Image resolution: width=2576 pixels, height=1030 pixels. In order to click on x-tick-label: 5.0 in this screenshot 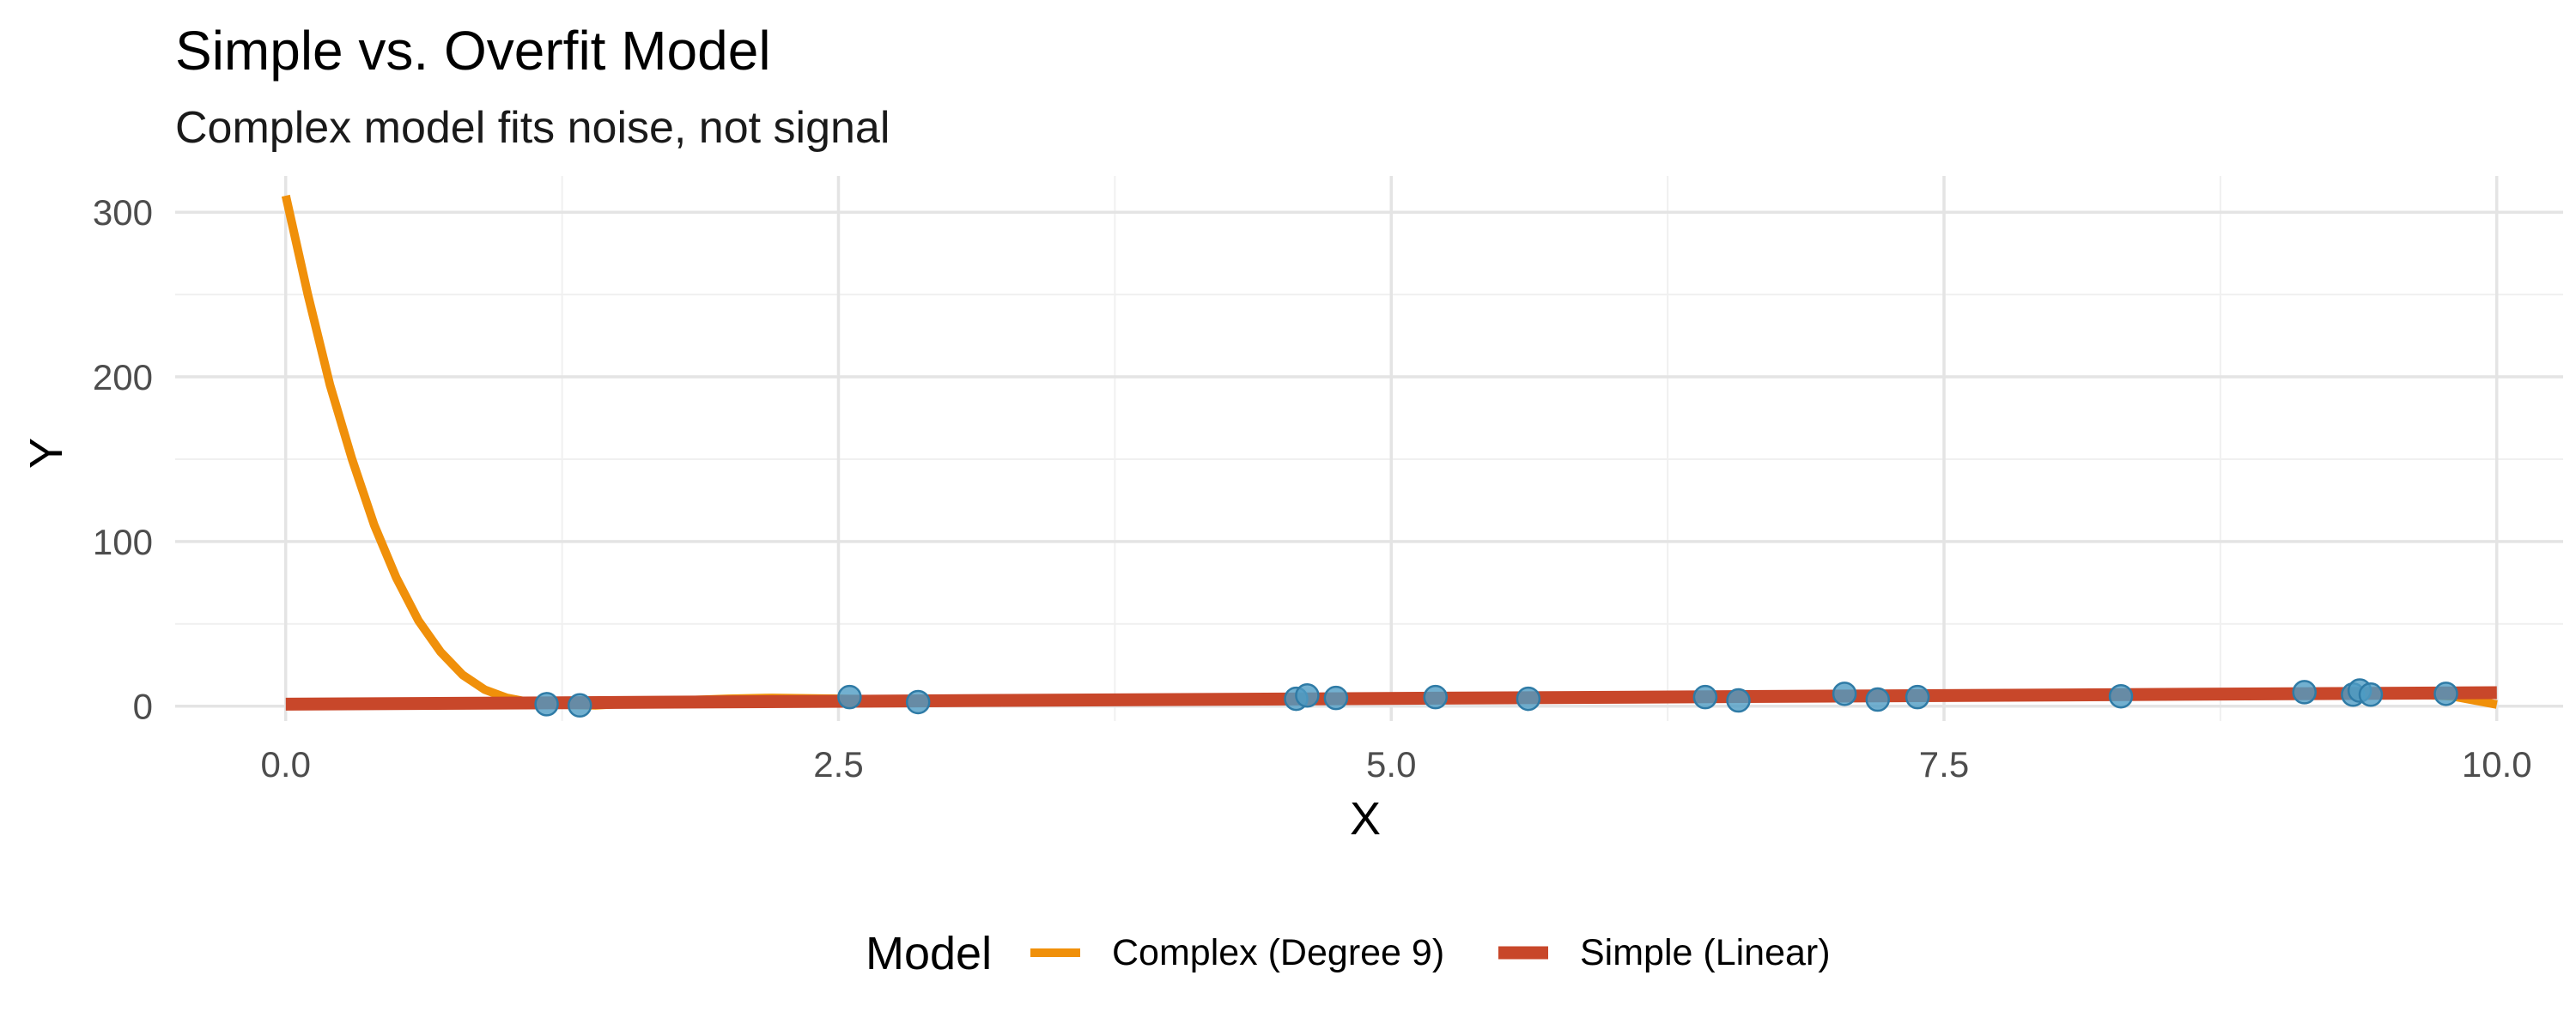, I will do `click(1391, 764)`.